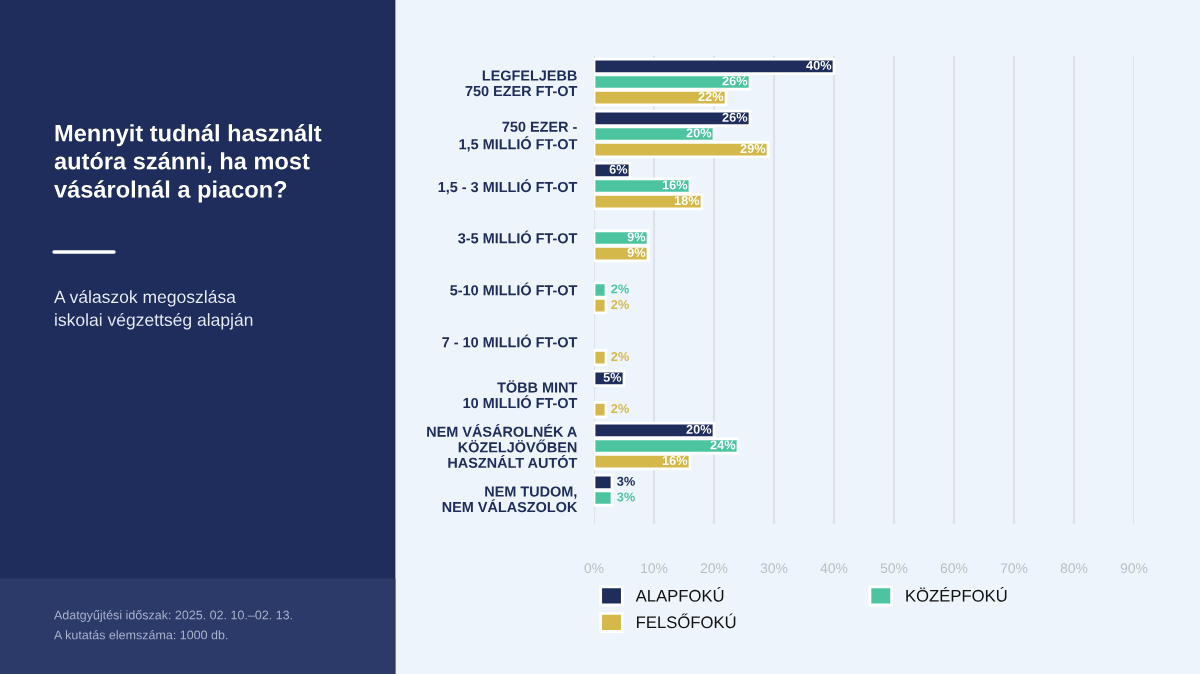  Describe the element at coordinates (153, 310) in the screenshot. I see `text: A válaszok megoszlása iskolai végzettség alapján` at that location.